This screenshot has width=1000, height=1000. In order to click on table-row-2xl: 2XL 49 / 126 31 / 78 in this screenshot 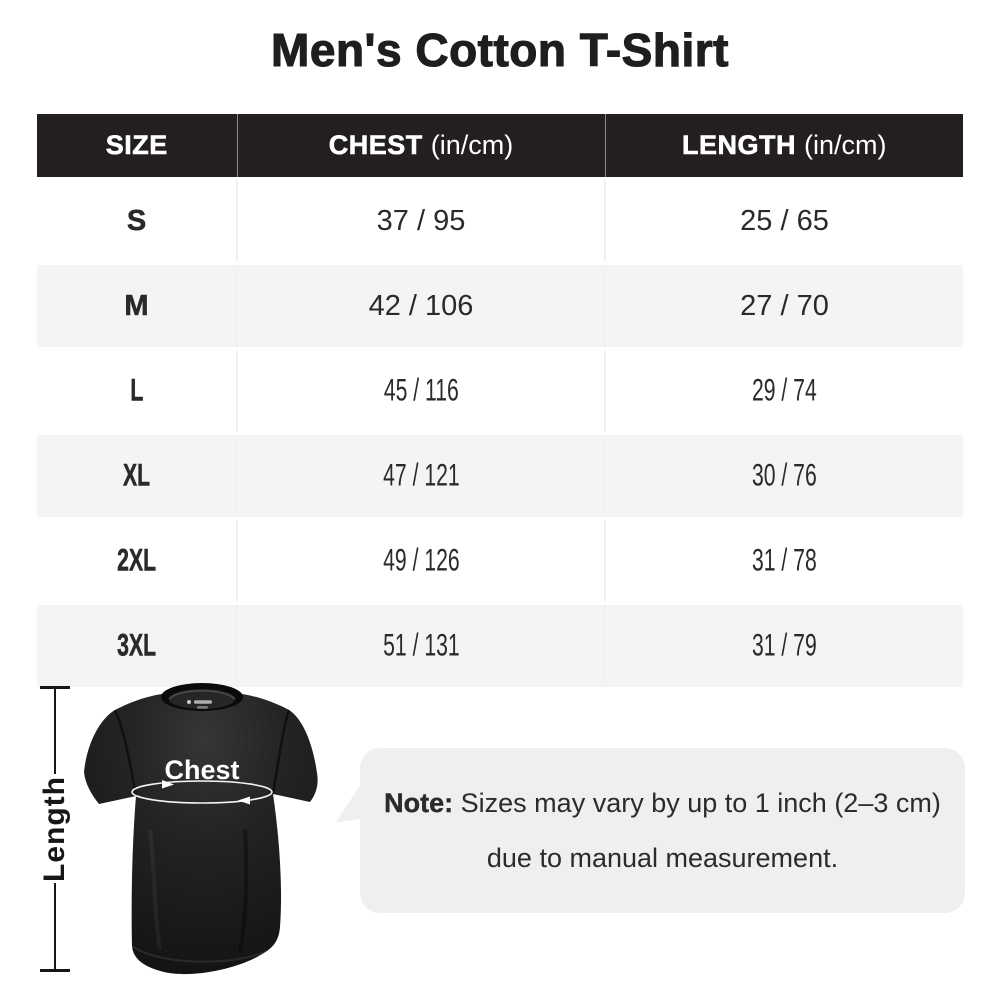, I will do `click(500, 560)`.